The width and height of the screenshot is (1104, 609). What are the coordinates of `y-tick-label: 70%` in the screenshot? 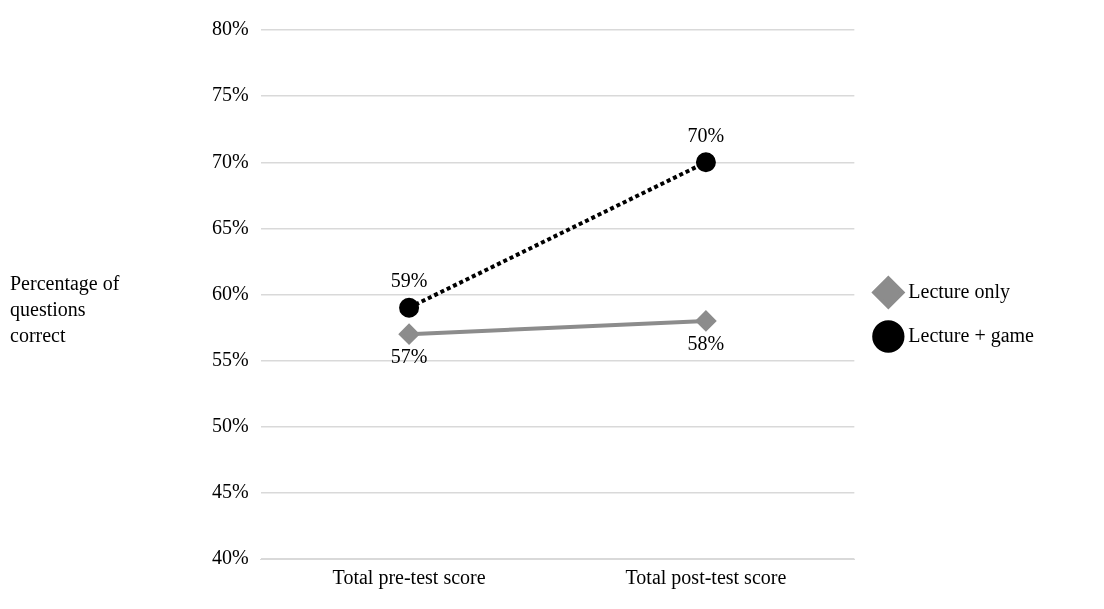 It's located at (230, 160).